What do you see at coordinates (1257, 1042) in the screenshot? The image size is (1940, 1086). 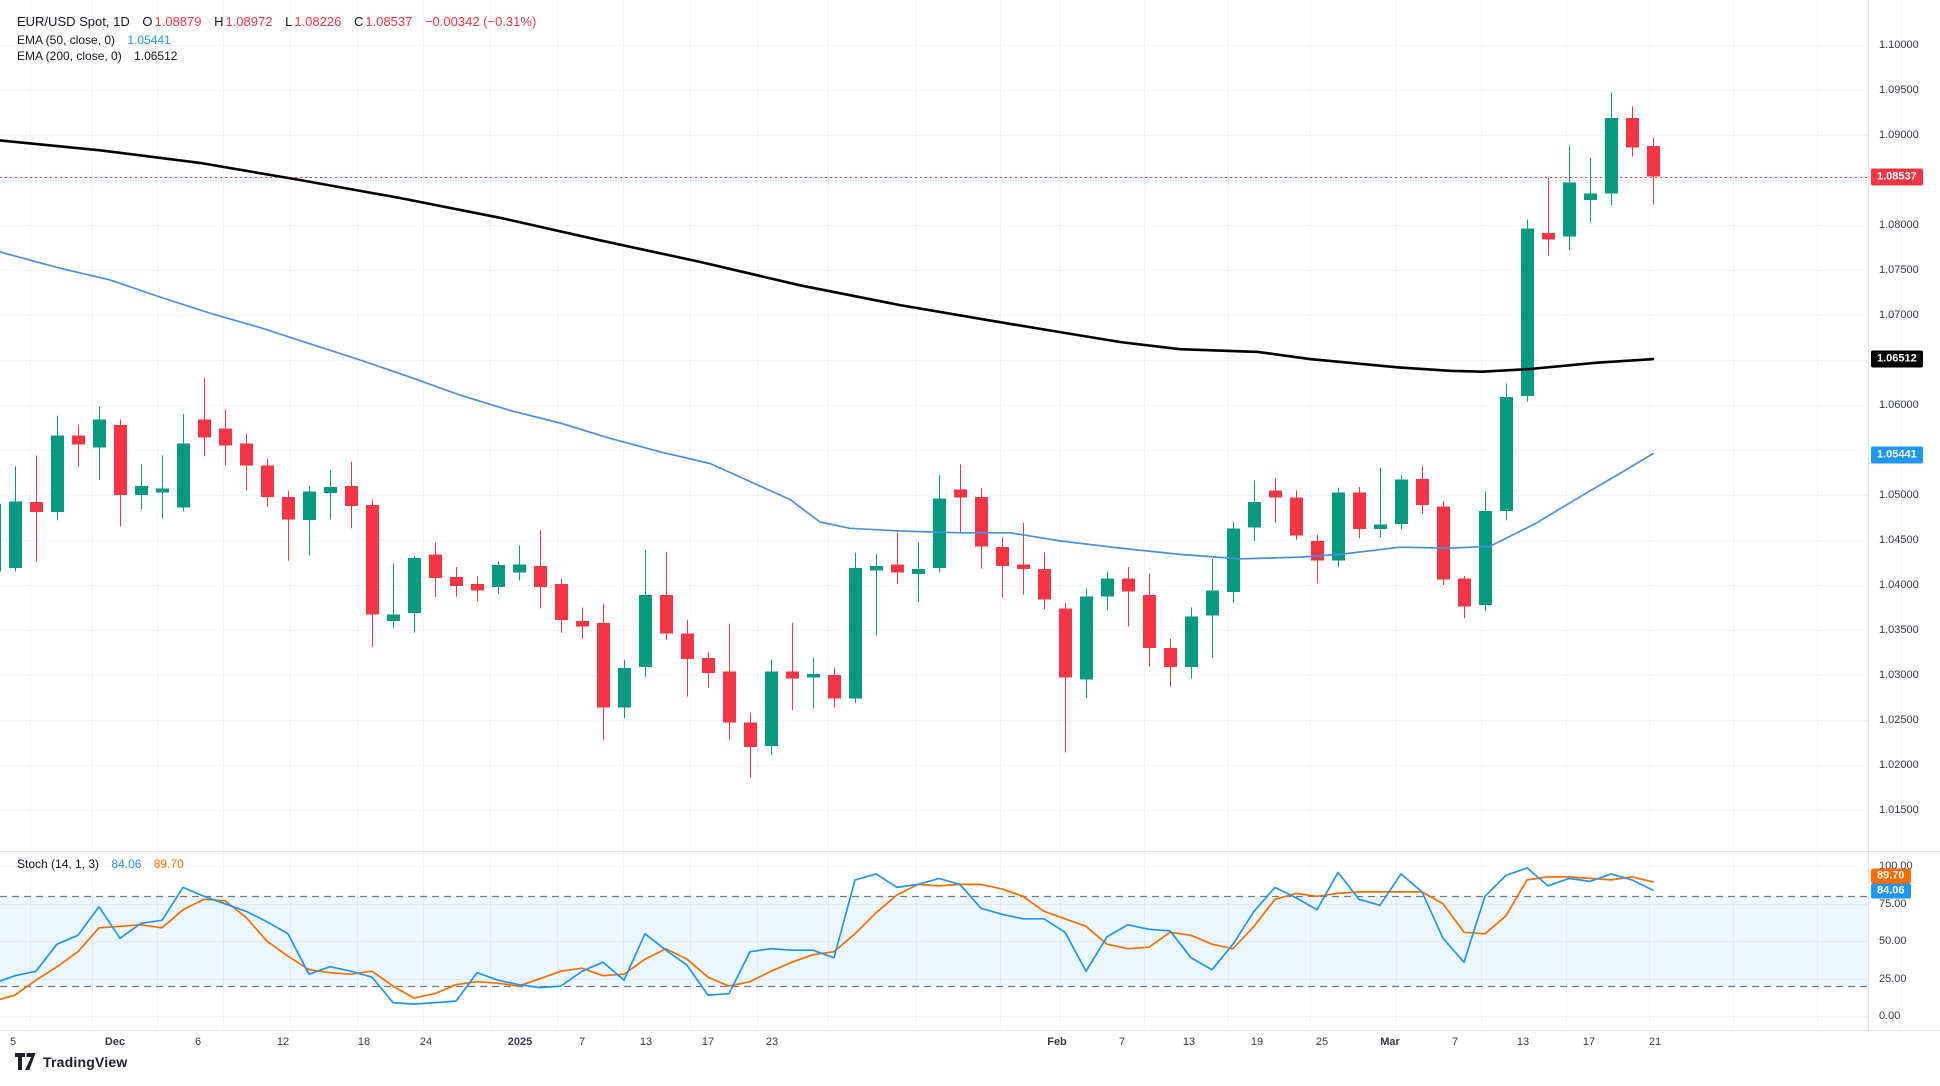 I see `time-axis-label: 19` at bounding box center [1257, 1042].